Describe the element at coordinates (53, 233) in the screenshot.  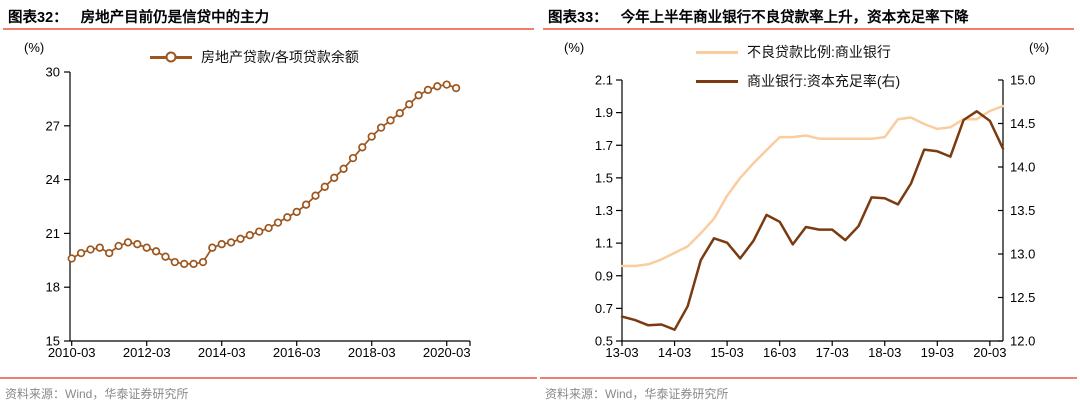
I see `svg-text: 21` at that location.